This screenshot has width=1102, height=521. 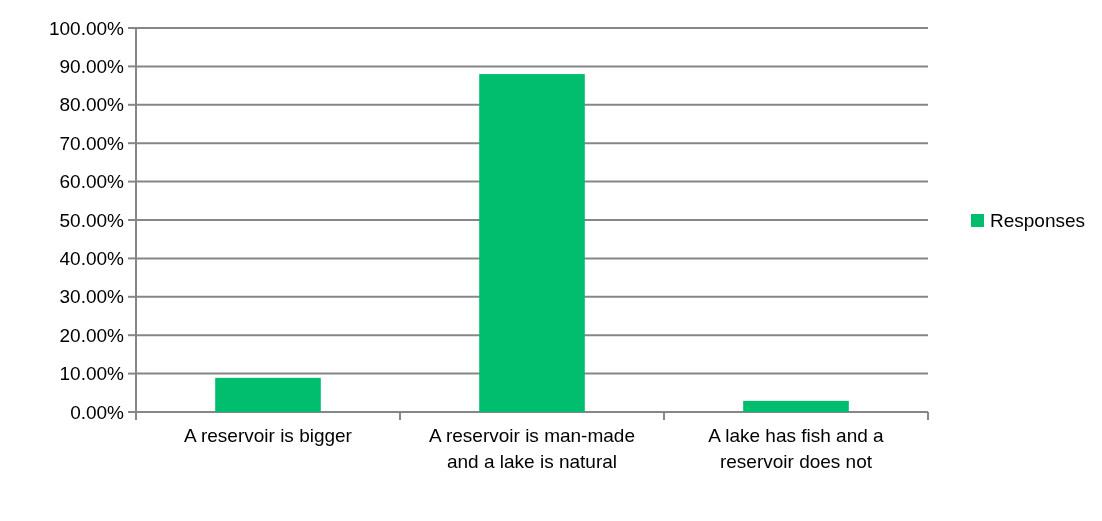 What do you see at coordinates (86, 28) in the screenshot?
I see `y-tick-label: 100.00%` at bounding box center [86, 28].